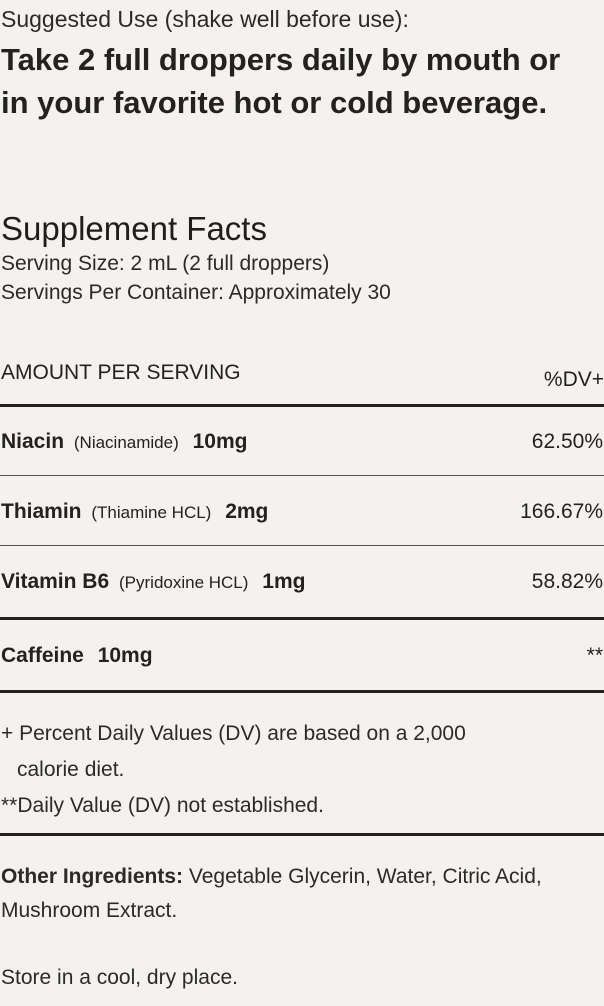 This screenshot has width=604, height=1006. What do you see at coordinates (134, 228) in the screenshot?
I see `supplement-facts-title: Supplement Facts` at bounding box center [134, 228].